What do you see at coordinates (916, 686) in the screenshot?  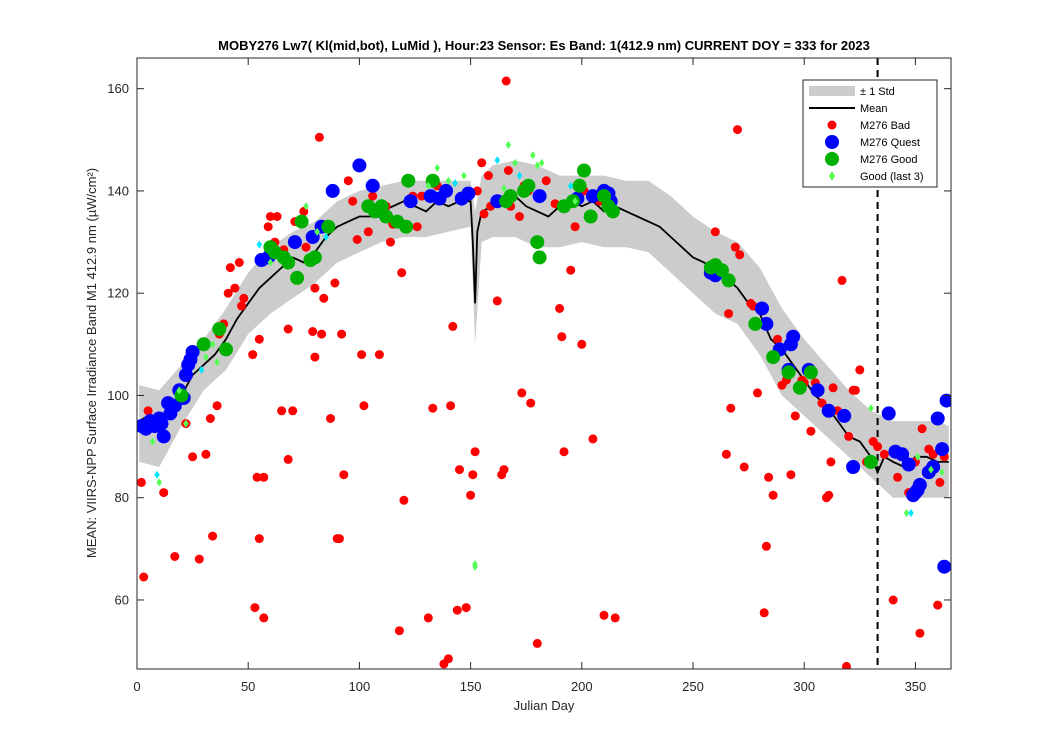 I see `x-tick-label: 350` at bounding box center [916, 686].